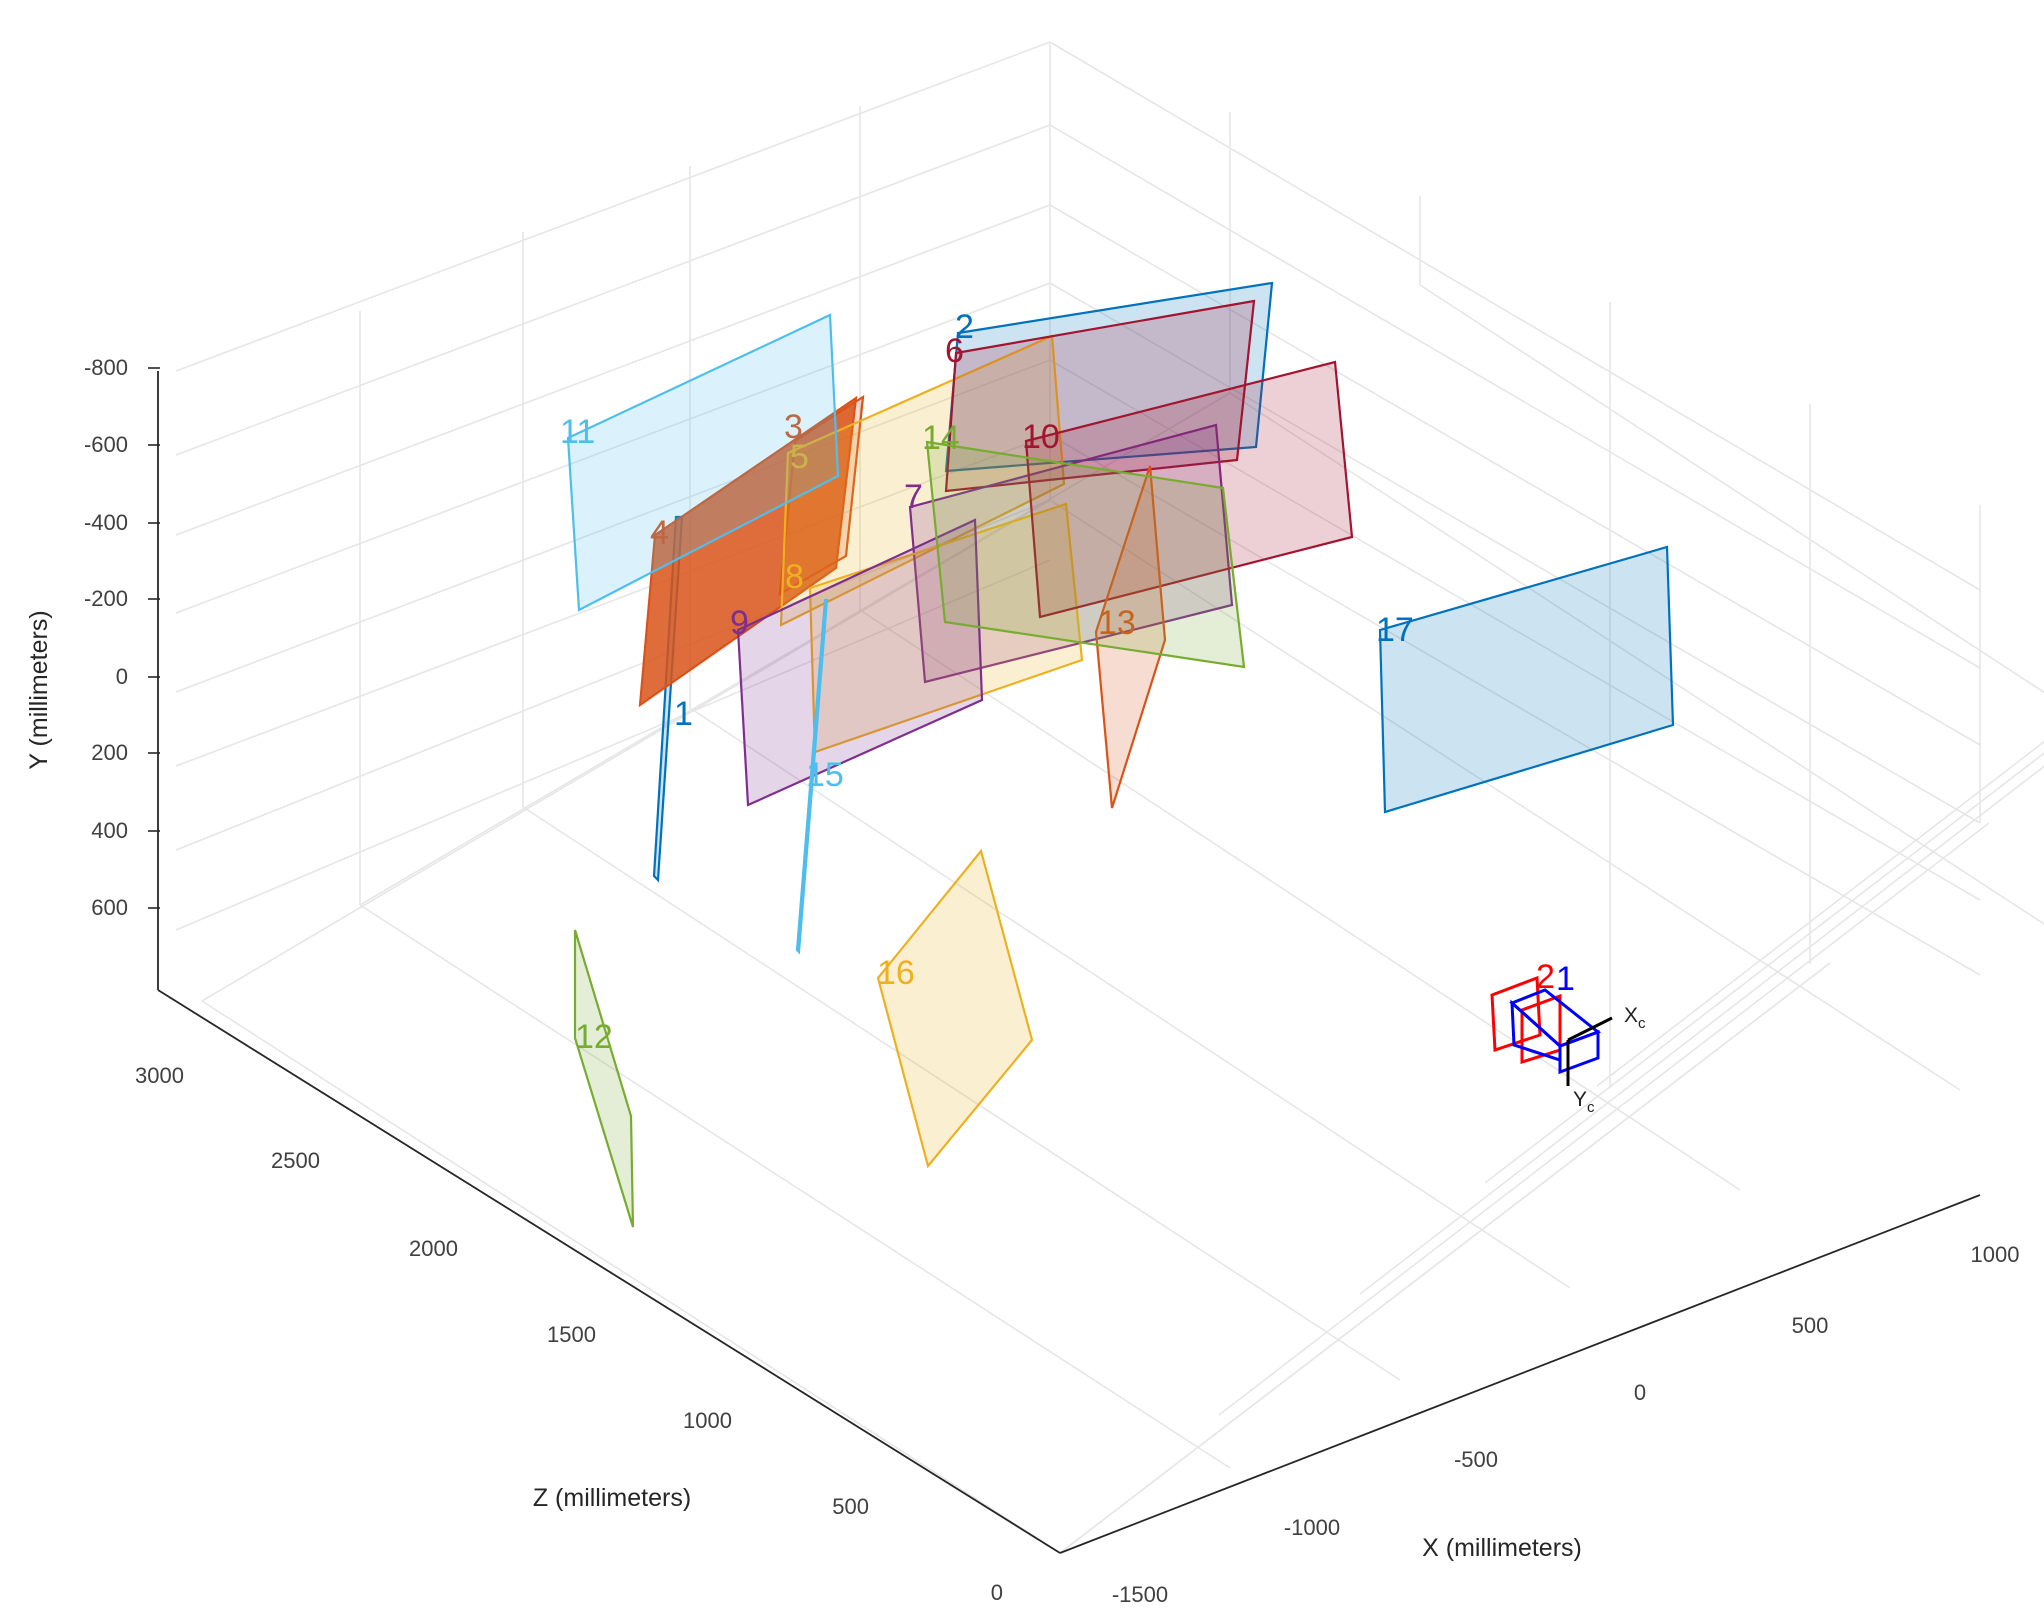 Image resolution: width=2044 pixels, height=1619 pixels. I want to click on checkerboard-label: 8, so click(794, 577).